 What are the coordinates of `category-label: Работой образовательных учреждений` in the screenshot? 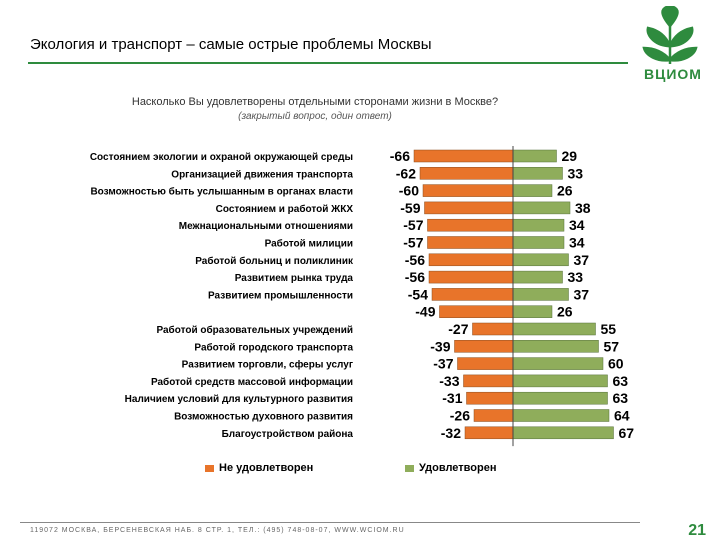 It's located at (254, 330).